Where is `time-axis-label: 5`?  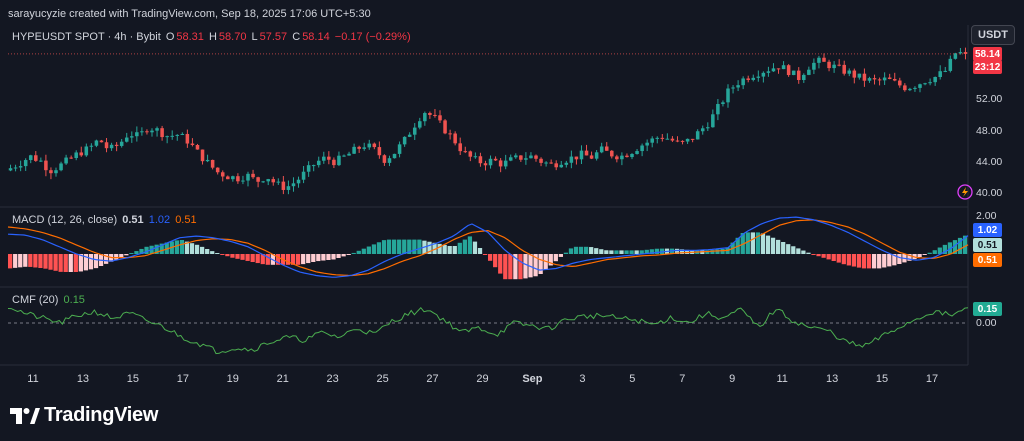 time-axis-label: 5 is located at coordinates (632, 379).